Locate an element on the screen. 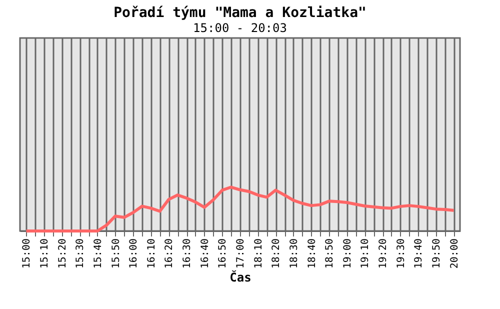  x-tick-label: 18:30 is located at coordinates (294, 253).